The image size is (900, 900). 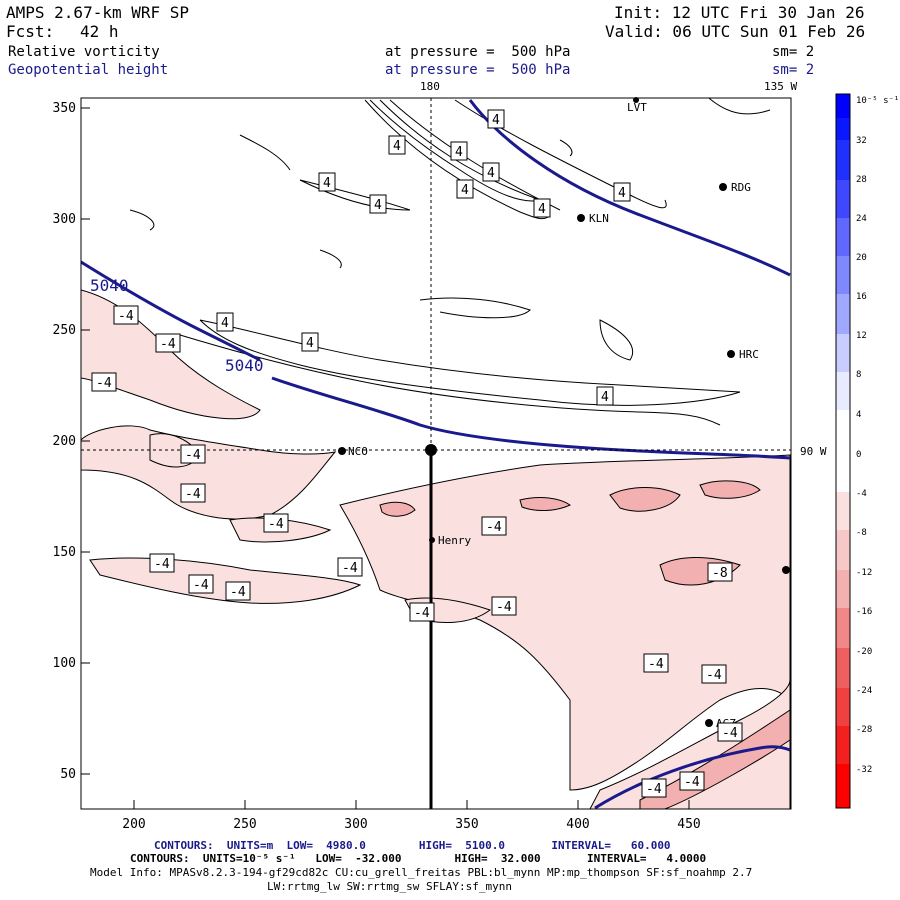 What do you see at coordinates (355, 824) in the screenshot?
I see `x-tick-300: 300` at bounding box center [355, 824].